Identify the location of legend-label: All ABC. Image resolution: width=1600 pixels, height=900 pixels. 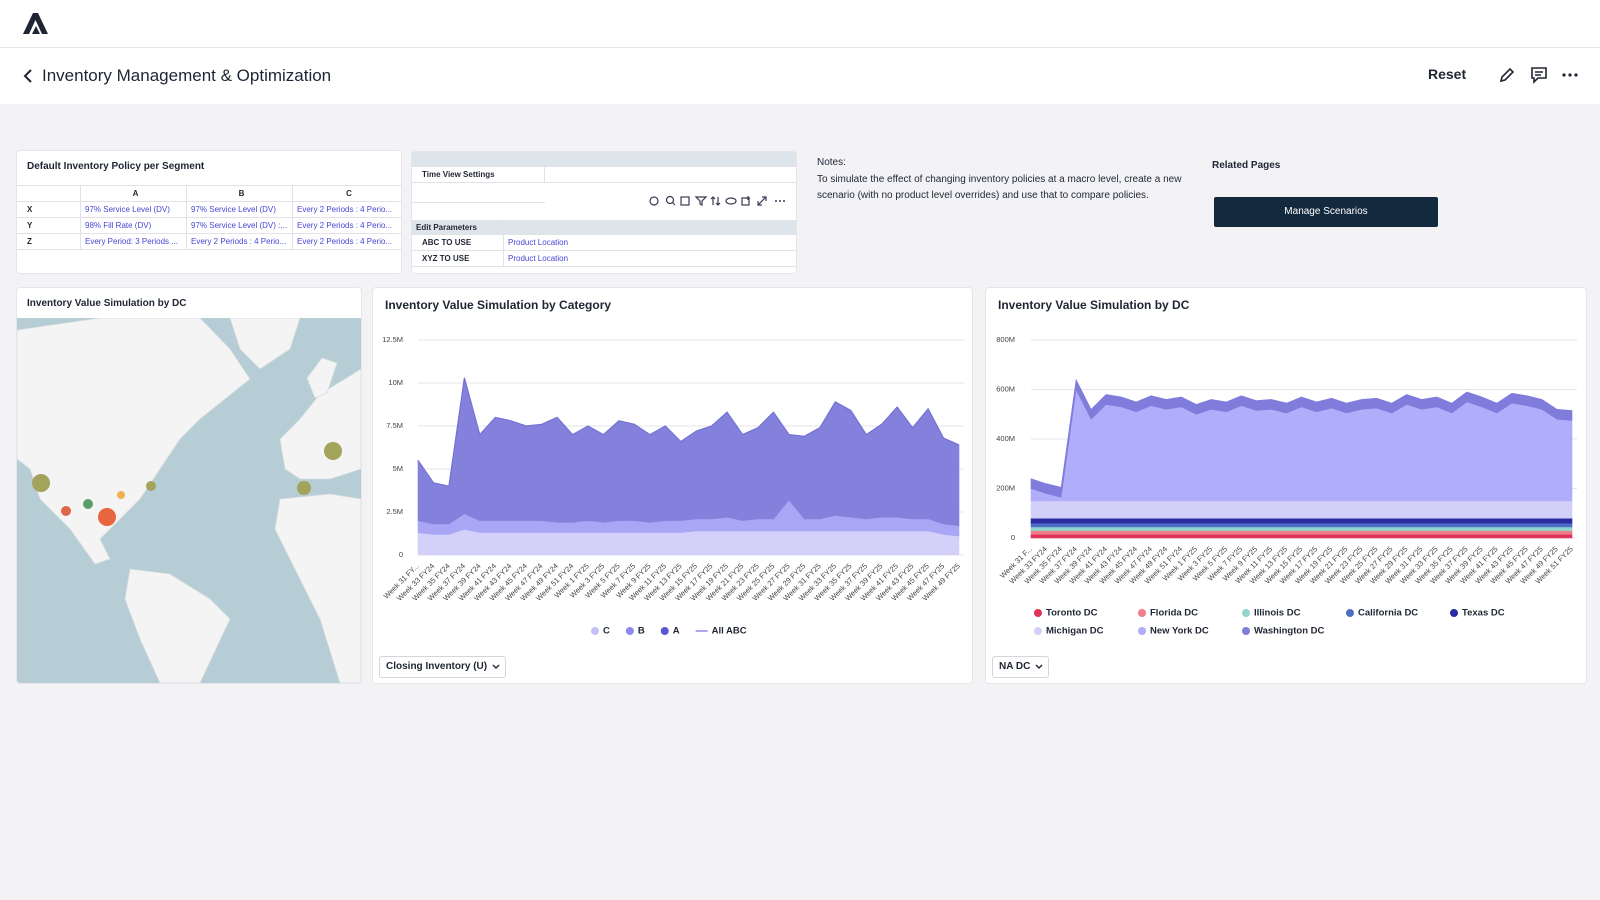
(729, 631).